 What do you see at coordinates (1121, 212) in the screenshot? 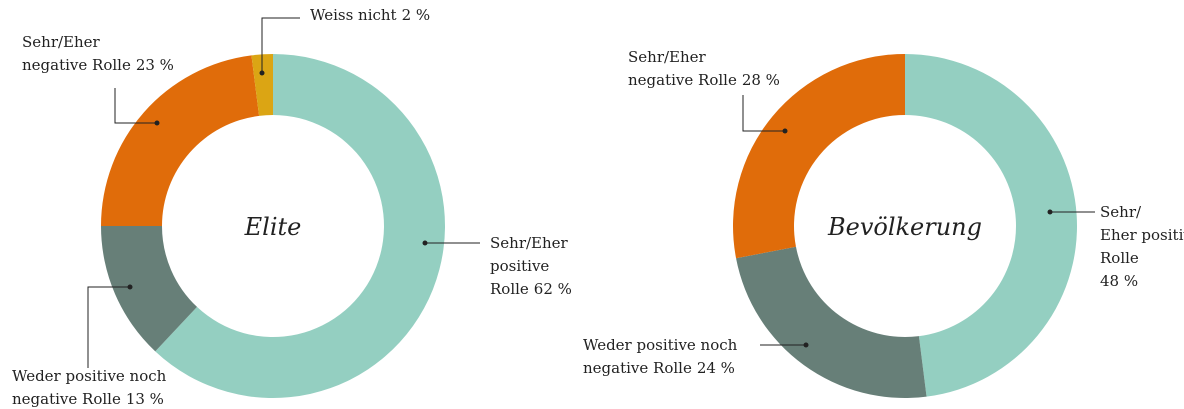
I see `label-line: Sehr/` at bounding box center [1121, 212].